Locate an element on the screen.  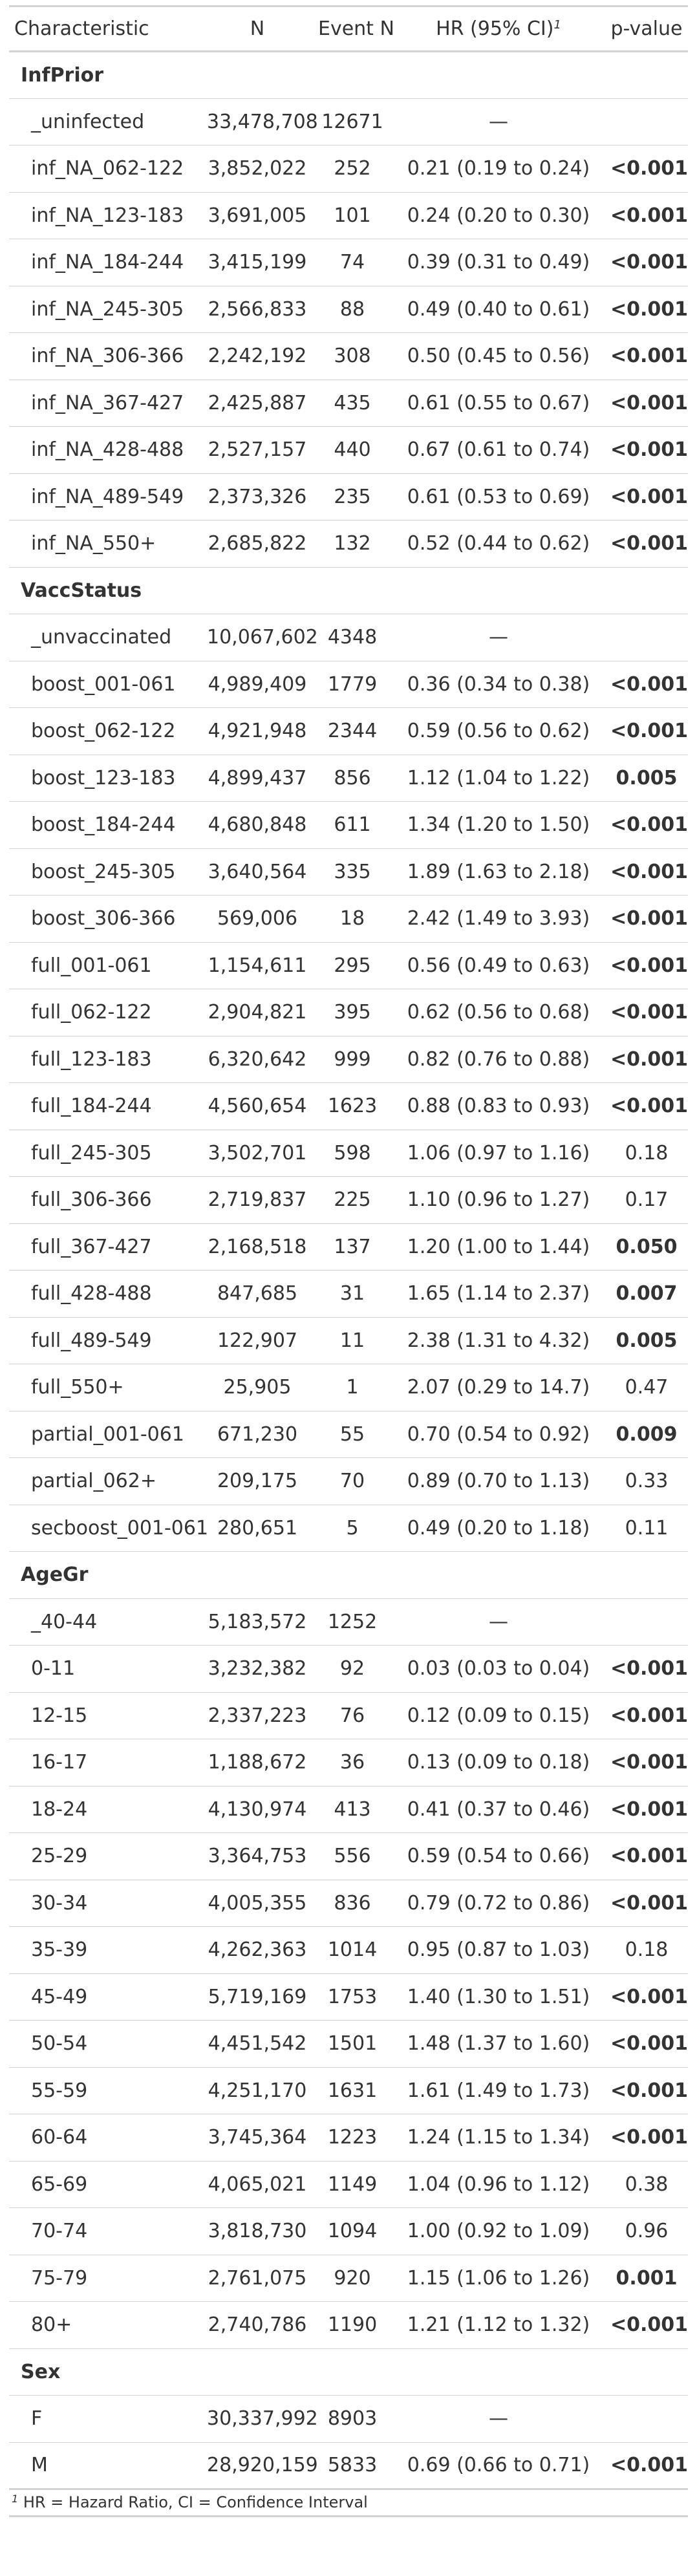
cell-event-n: 1190 is located at coordinates (352, 2324).